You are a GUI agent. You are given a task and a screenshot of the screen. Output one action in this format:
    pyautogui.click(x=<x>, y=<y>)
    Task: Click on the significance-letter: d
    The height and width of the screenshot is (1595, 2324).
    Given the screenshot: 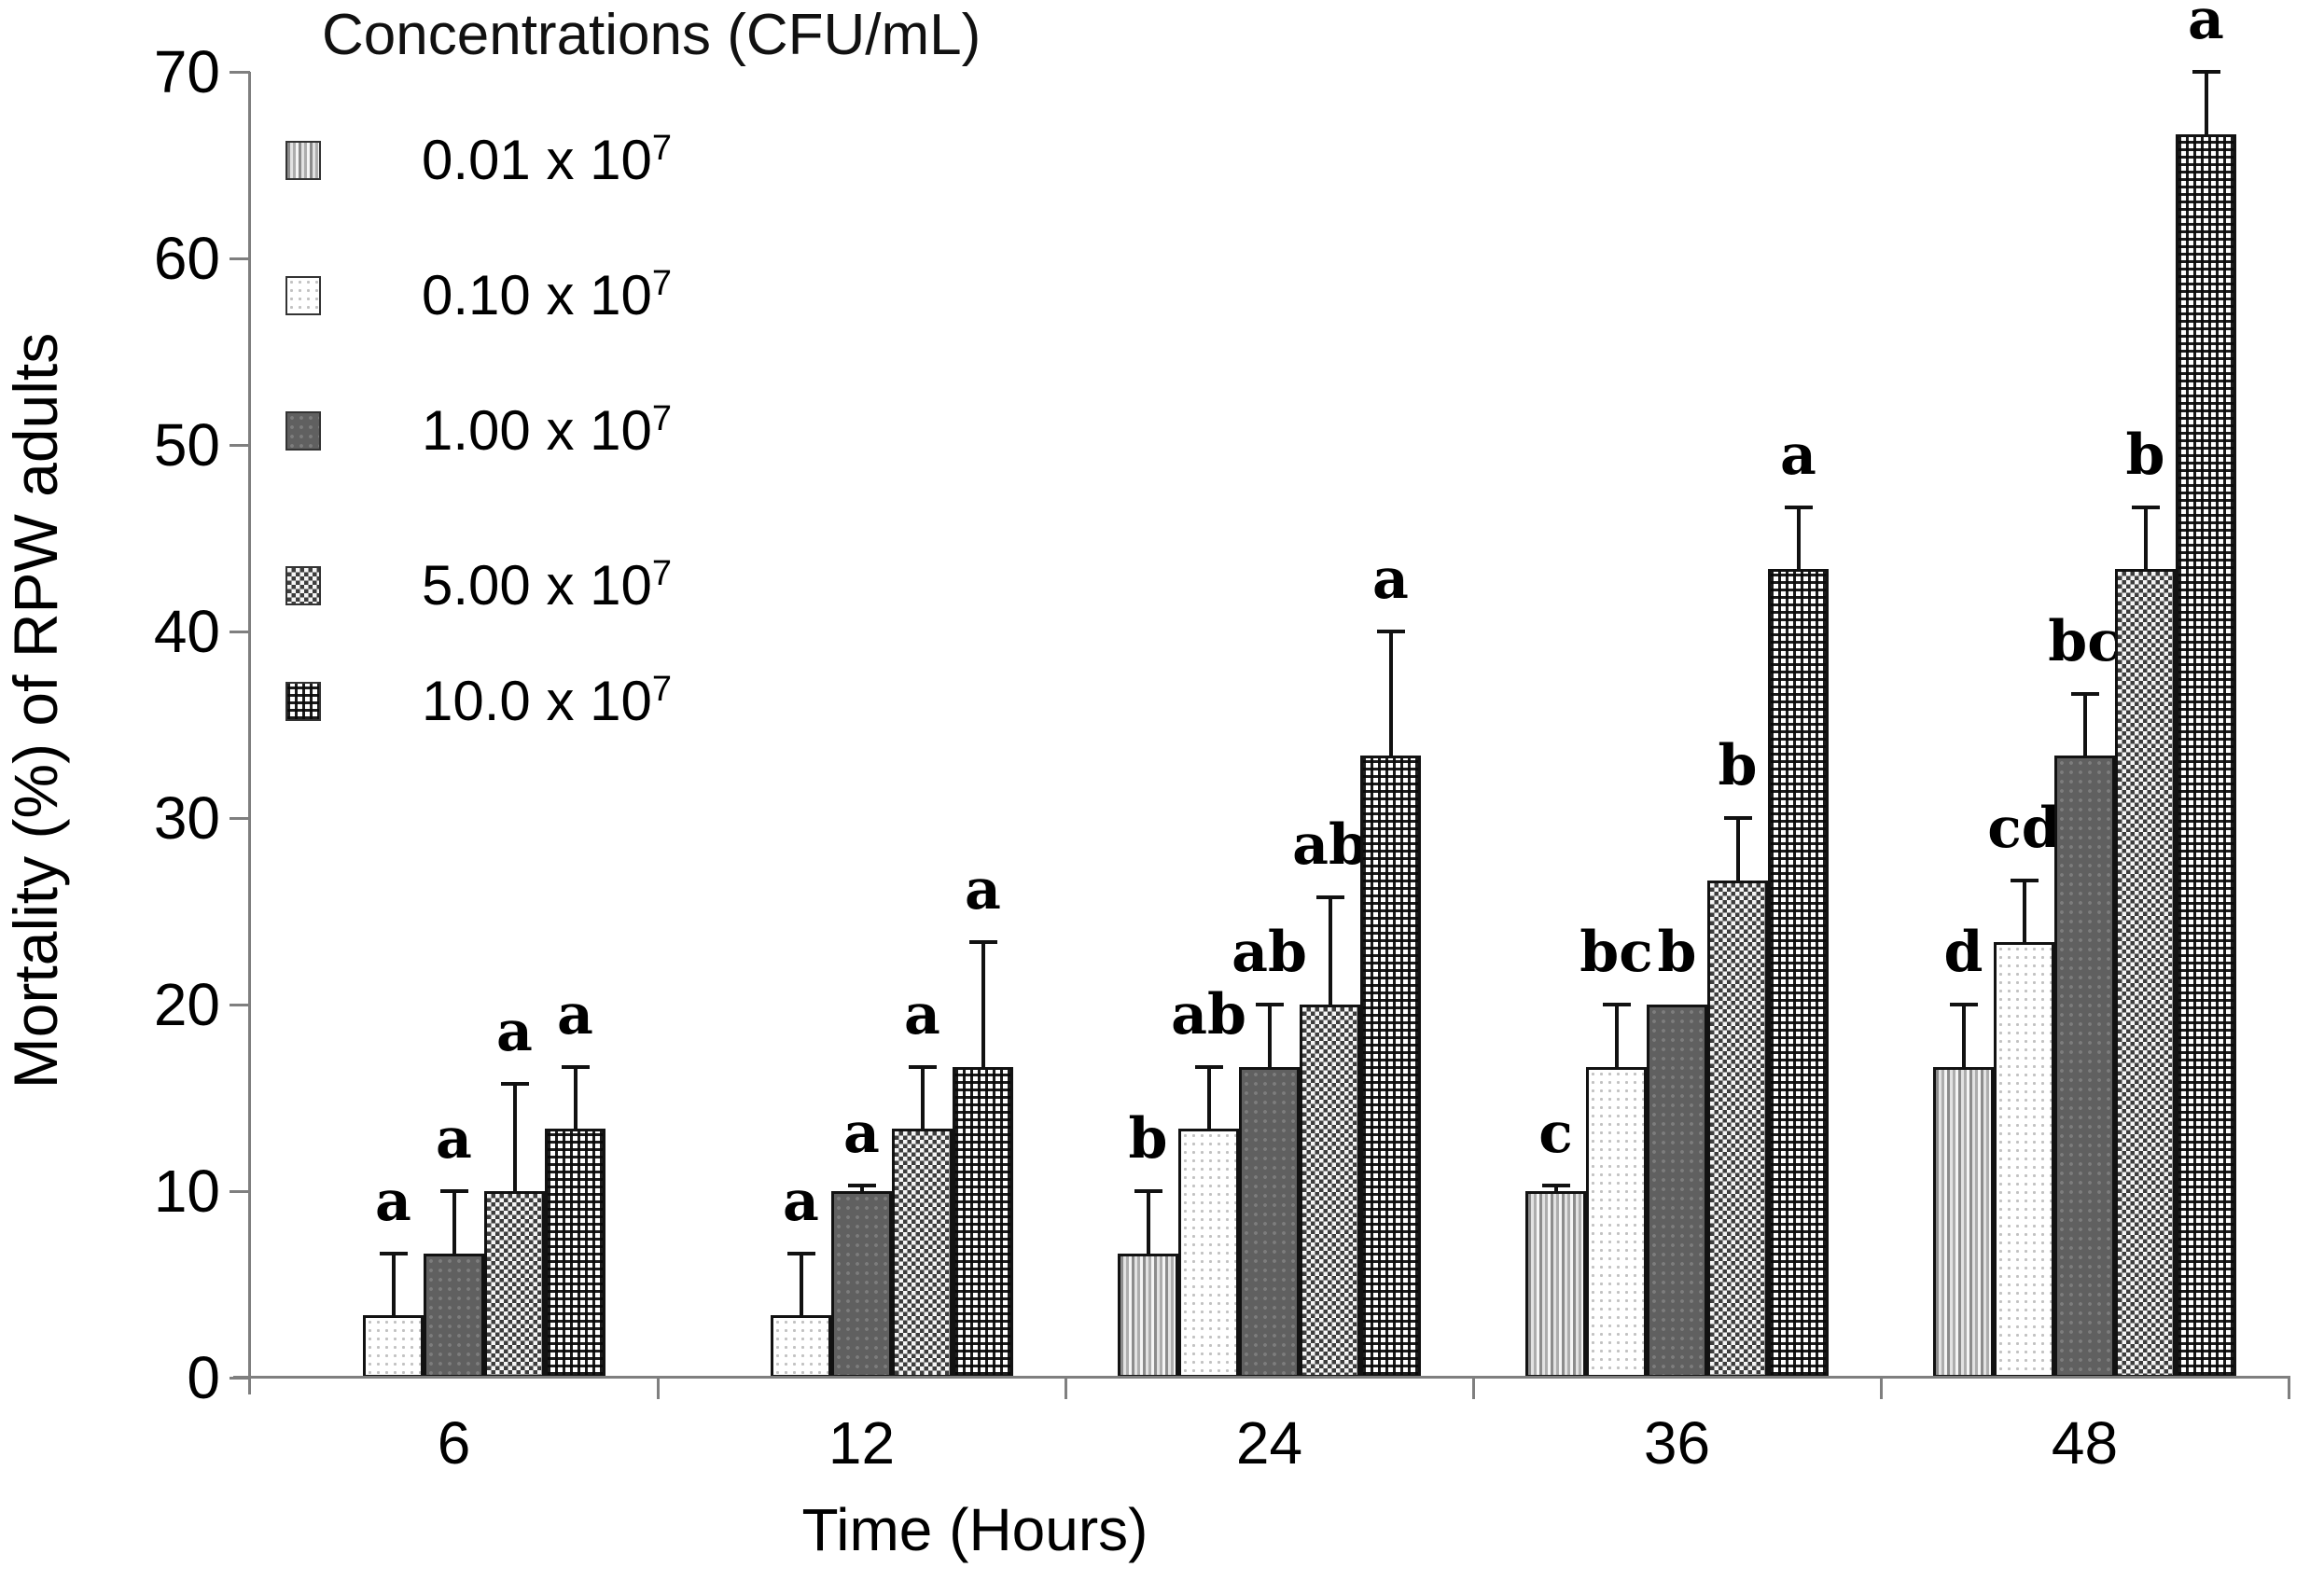 What is the action you would take?
    pyautogui.click(x=1963, y=952)
    